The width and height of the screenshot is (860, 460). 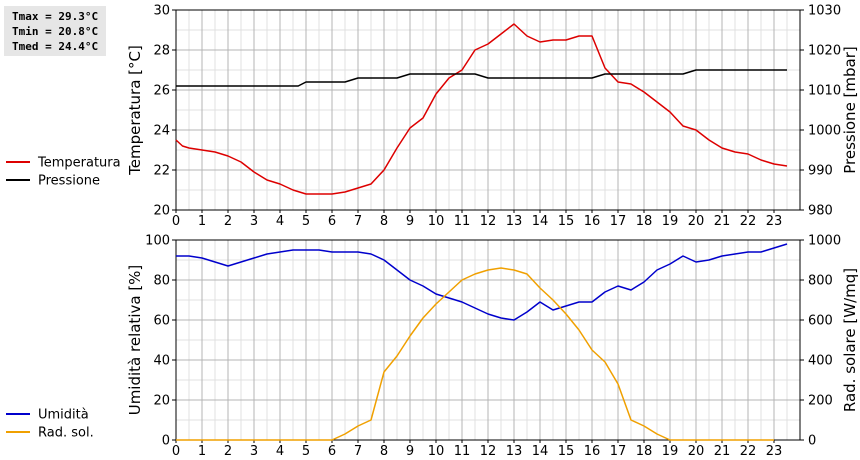 What do you see at coordinates (55, 46) in the screenshot?
I see `tmed-label: Tmed = 24.4°C` at bounding box center [55, 46].